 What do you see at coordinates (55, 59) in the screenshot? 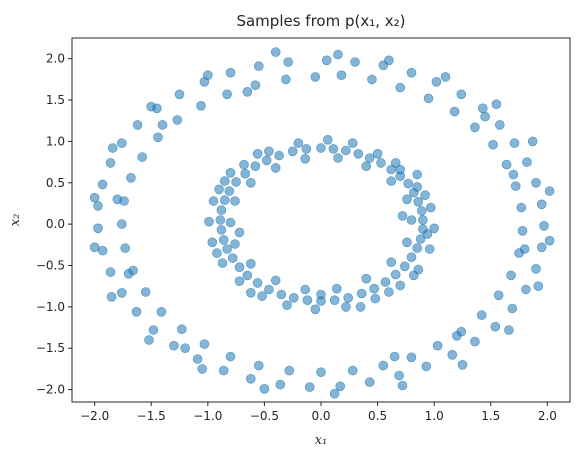
I see `y-tick-label: 2.0` at bounding box center [55, 59].